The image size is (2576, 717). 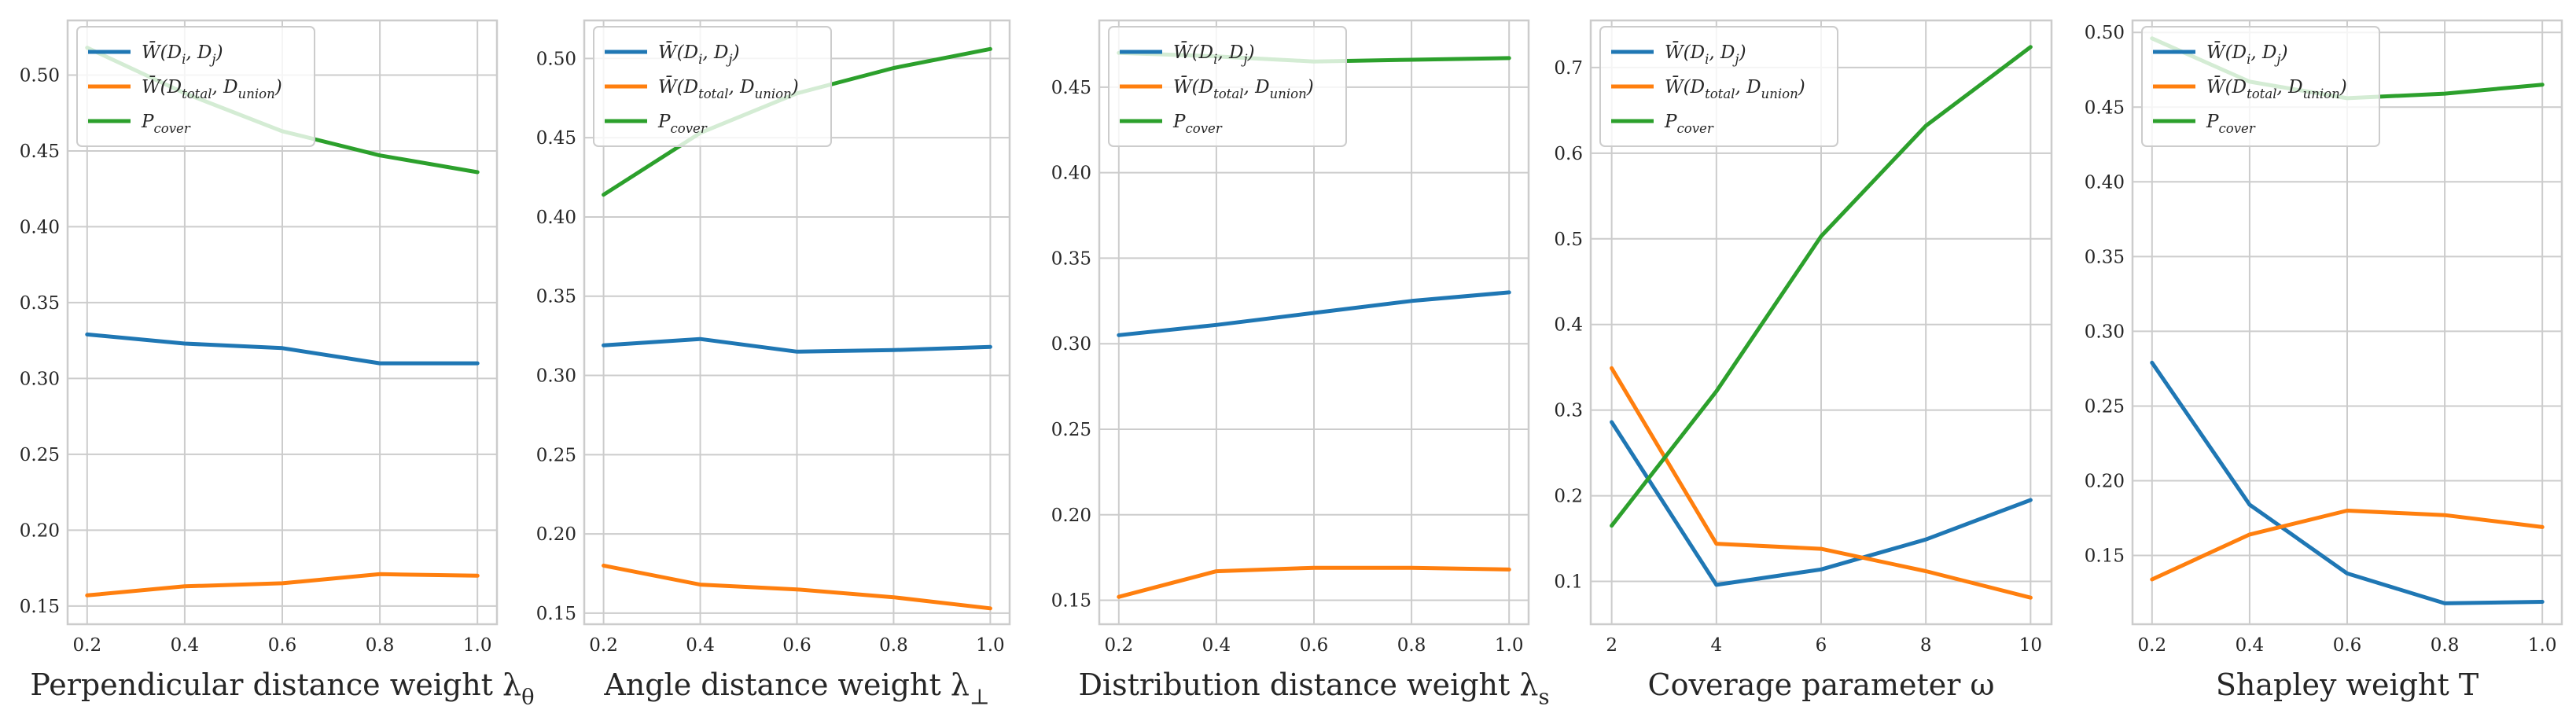 What do you see at coordinates (1821, 684) in the screenshot?
I see `x-axis-label: Coverage parameter ω` at bounding box center [1821, 684].